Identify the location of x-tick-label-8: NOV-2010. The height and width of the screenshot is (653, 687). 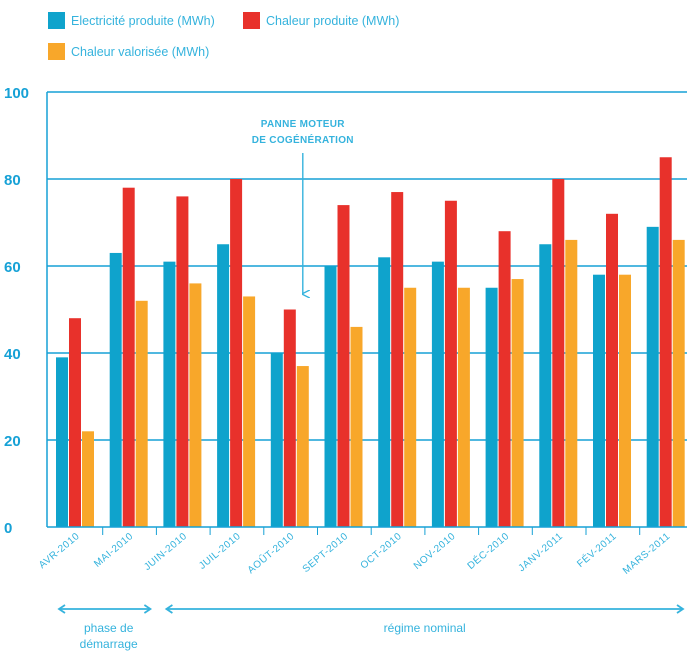
(435, 551).